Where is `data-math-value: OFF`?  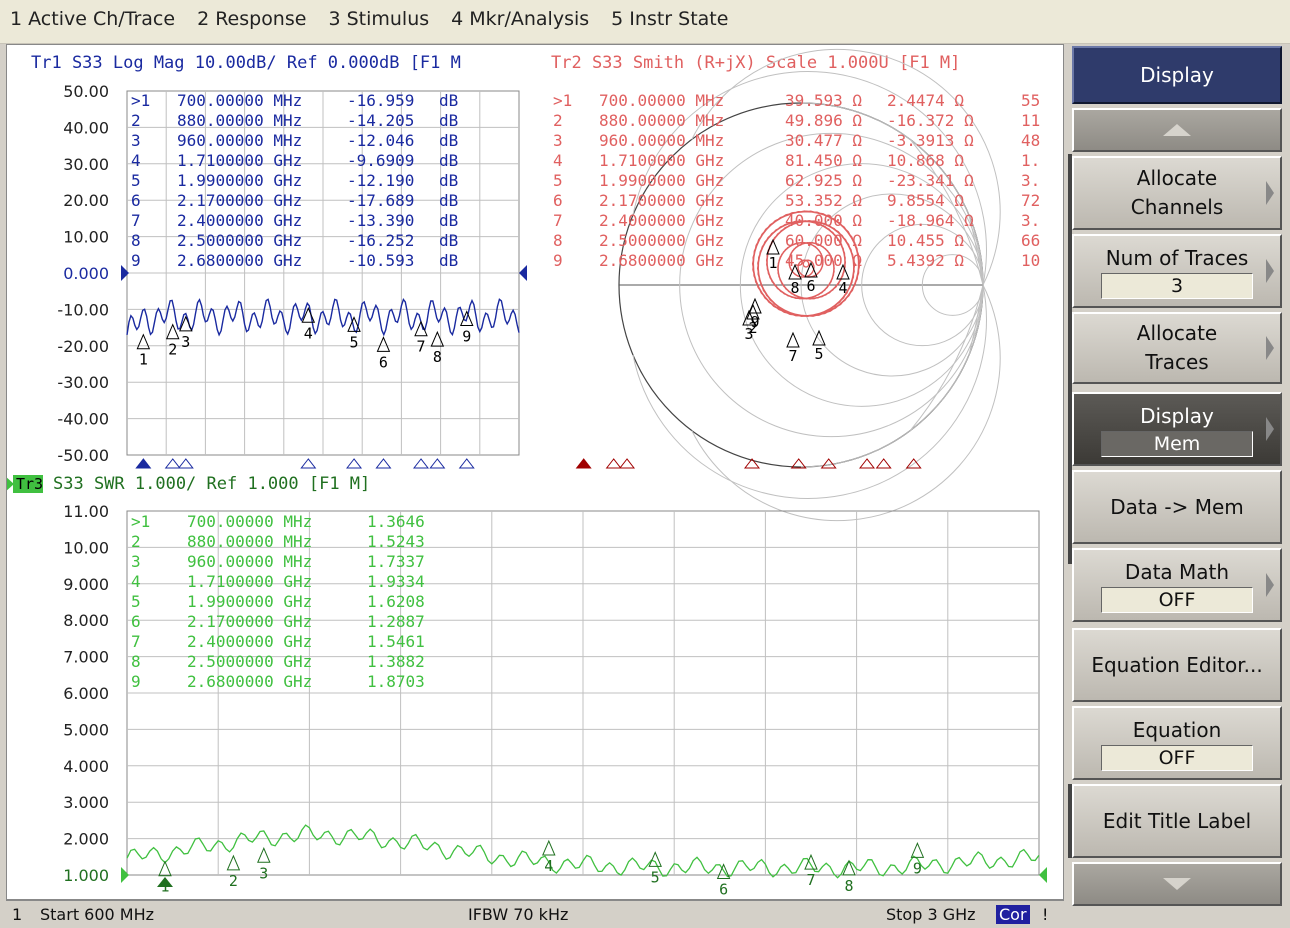 data-math-value: OFF is located at coordinates (1177, 599).